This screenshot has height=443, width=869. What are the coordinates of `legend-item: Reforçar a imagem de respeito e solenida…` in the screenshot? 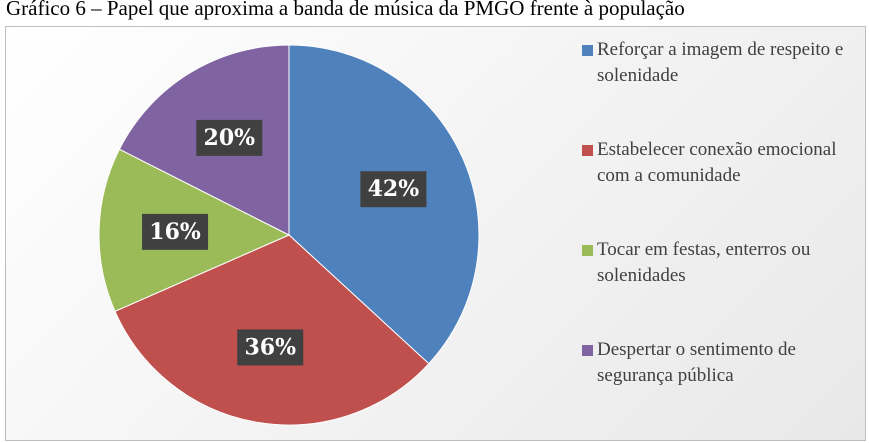 It's located at (722, 87).